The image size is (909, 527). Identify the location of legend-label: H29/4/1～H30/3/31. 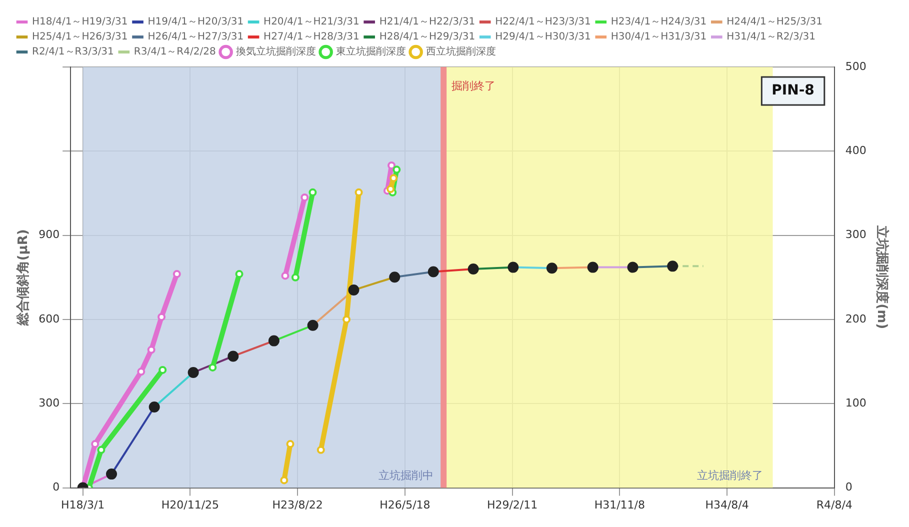
(543, 37).